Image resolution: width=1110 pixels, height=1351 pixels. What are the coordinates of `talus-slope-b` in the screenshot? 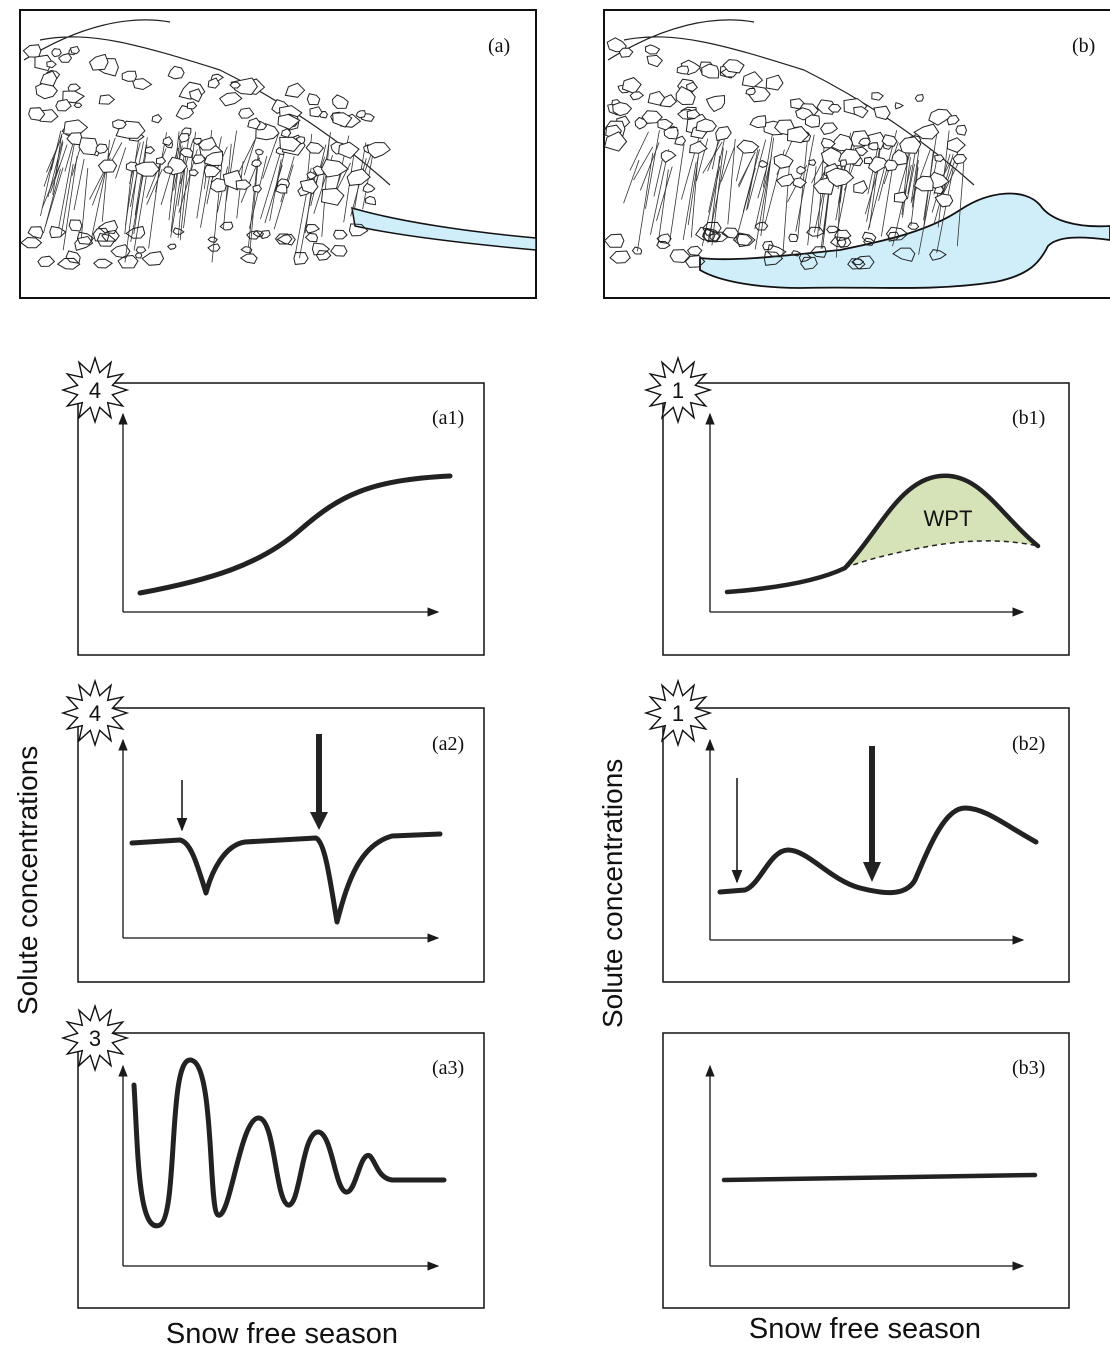 It's located at (789, 144).